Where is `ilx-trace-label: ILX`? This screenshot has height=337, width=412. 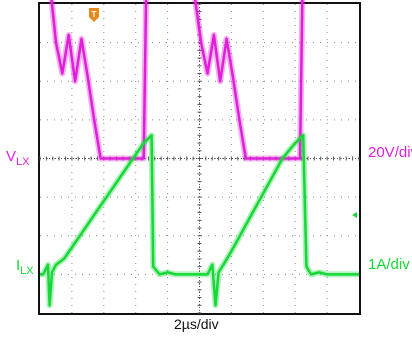
ilx-trace-label: ILX is located at coordinates (25, 267).